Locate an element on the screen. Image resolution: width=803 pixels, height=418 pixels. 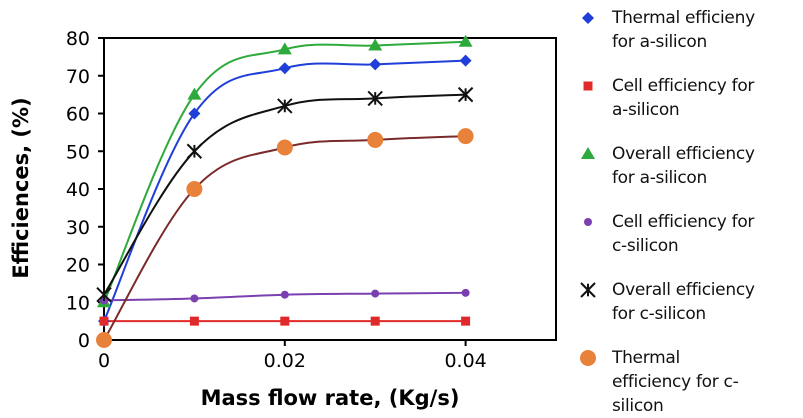
legend-label: Cell efficiency for a-silicon is located at coordinates (704, 98).